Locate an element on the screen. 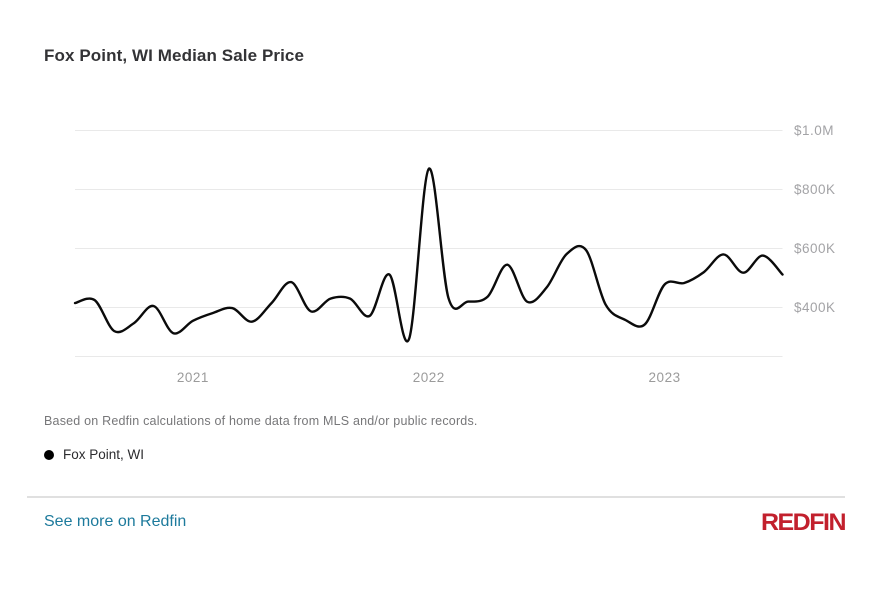 The width and height of the screenshot is (888, 596). legend: Fox Point, WI is located at coordinates (94, 454).